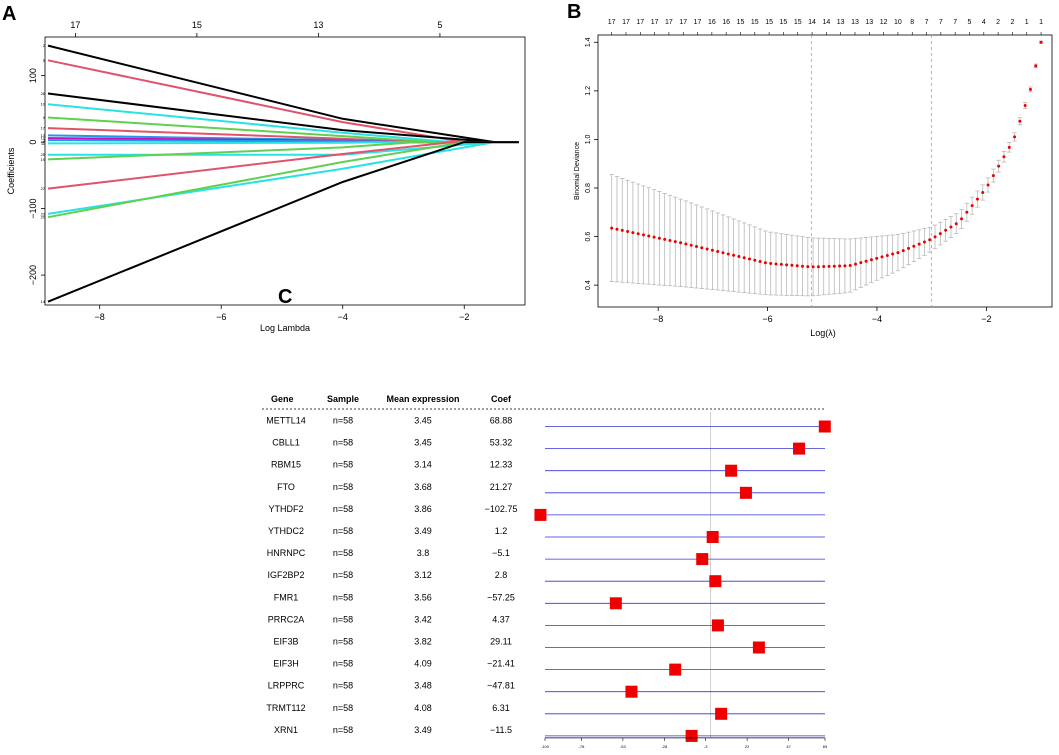  What do you see at coordinates (574, 12) in the screenshot?
I see `panel-b-label: B` at bounding box center [574, 12].